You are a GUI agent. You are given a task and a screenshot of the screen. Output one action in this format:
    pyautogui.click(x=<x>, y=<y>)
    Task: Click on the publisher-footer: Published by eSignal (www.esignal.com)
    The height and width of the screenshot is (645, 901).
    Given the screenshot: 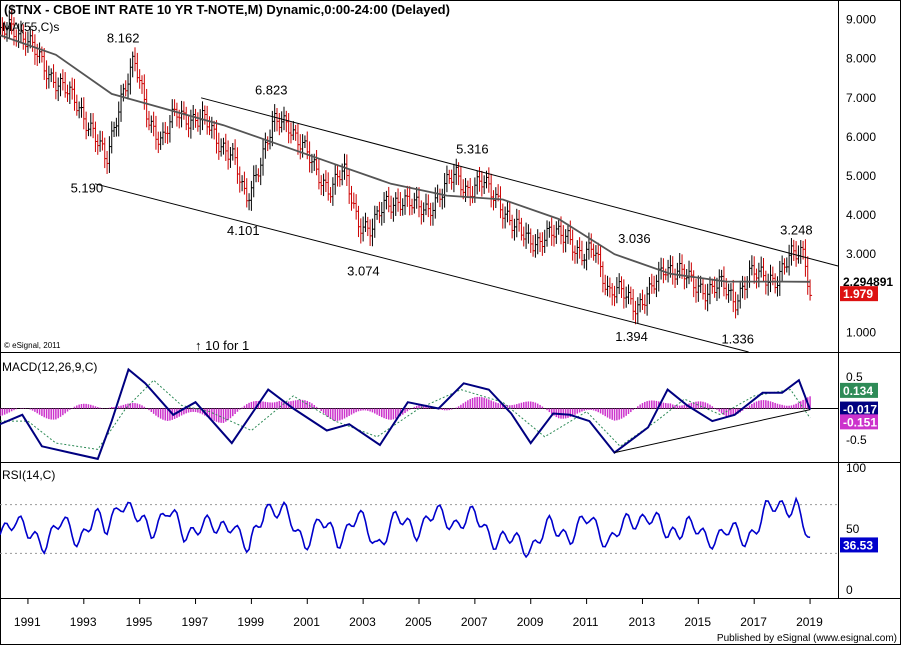 What is the action you would take?
    pyautogui.click(x=806, y=638)
    